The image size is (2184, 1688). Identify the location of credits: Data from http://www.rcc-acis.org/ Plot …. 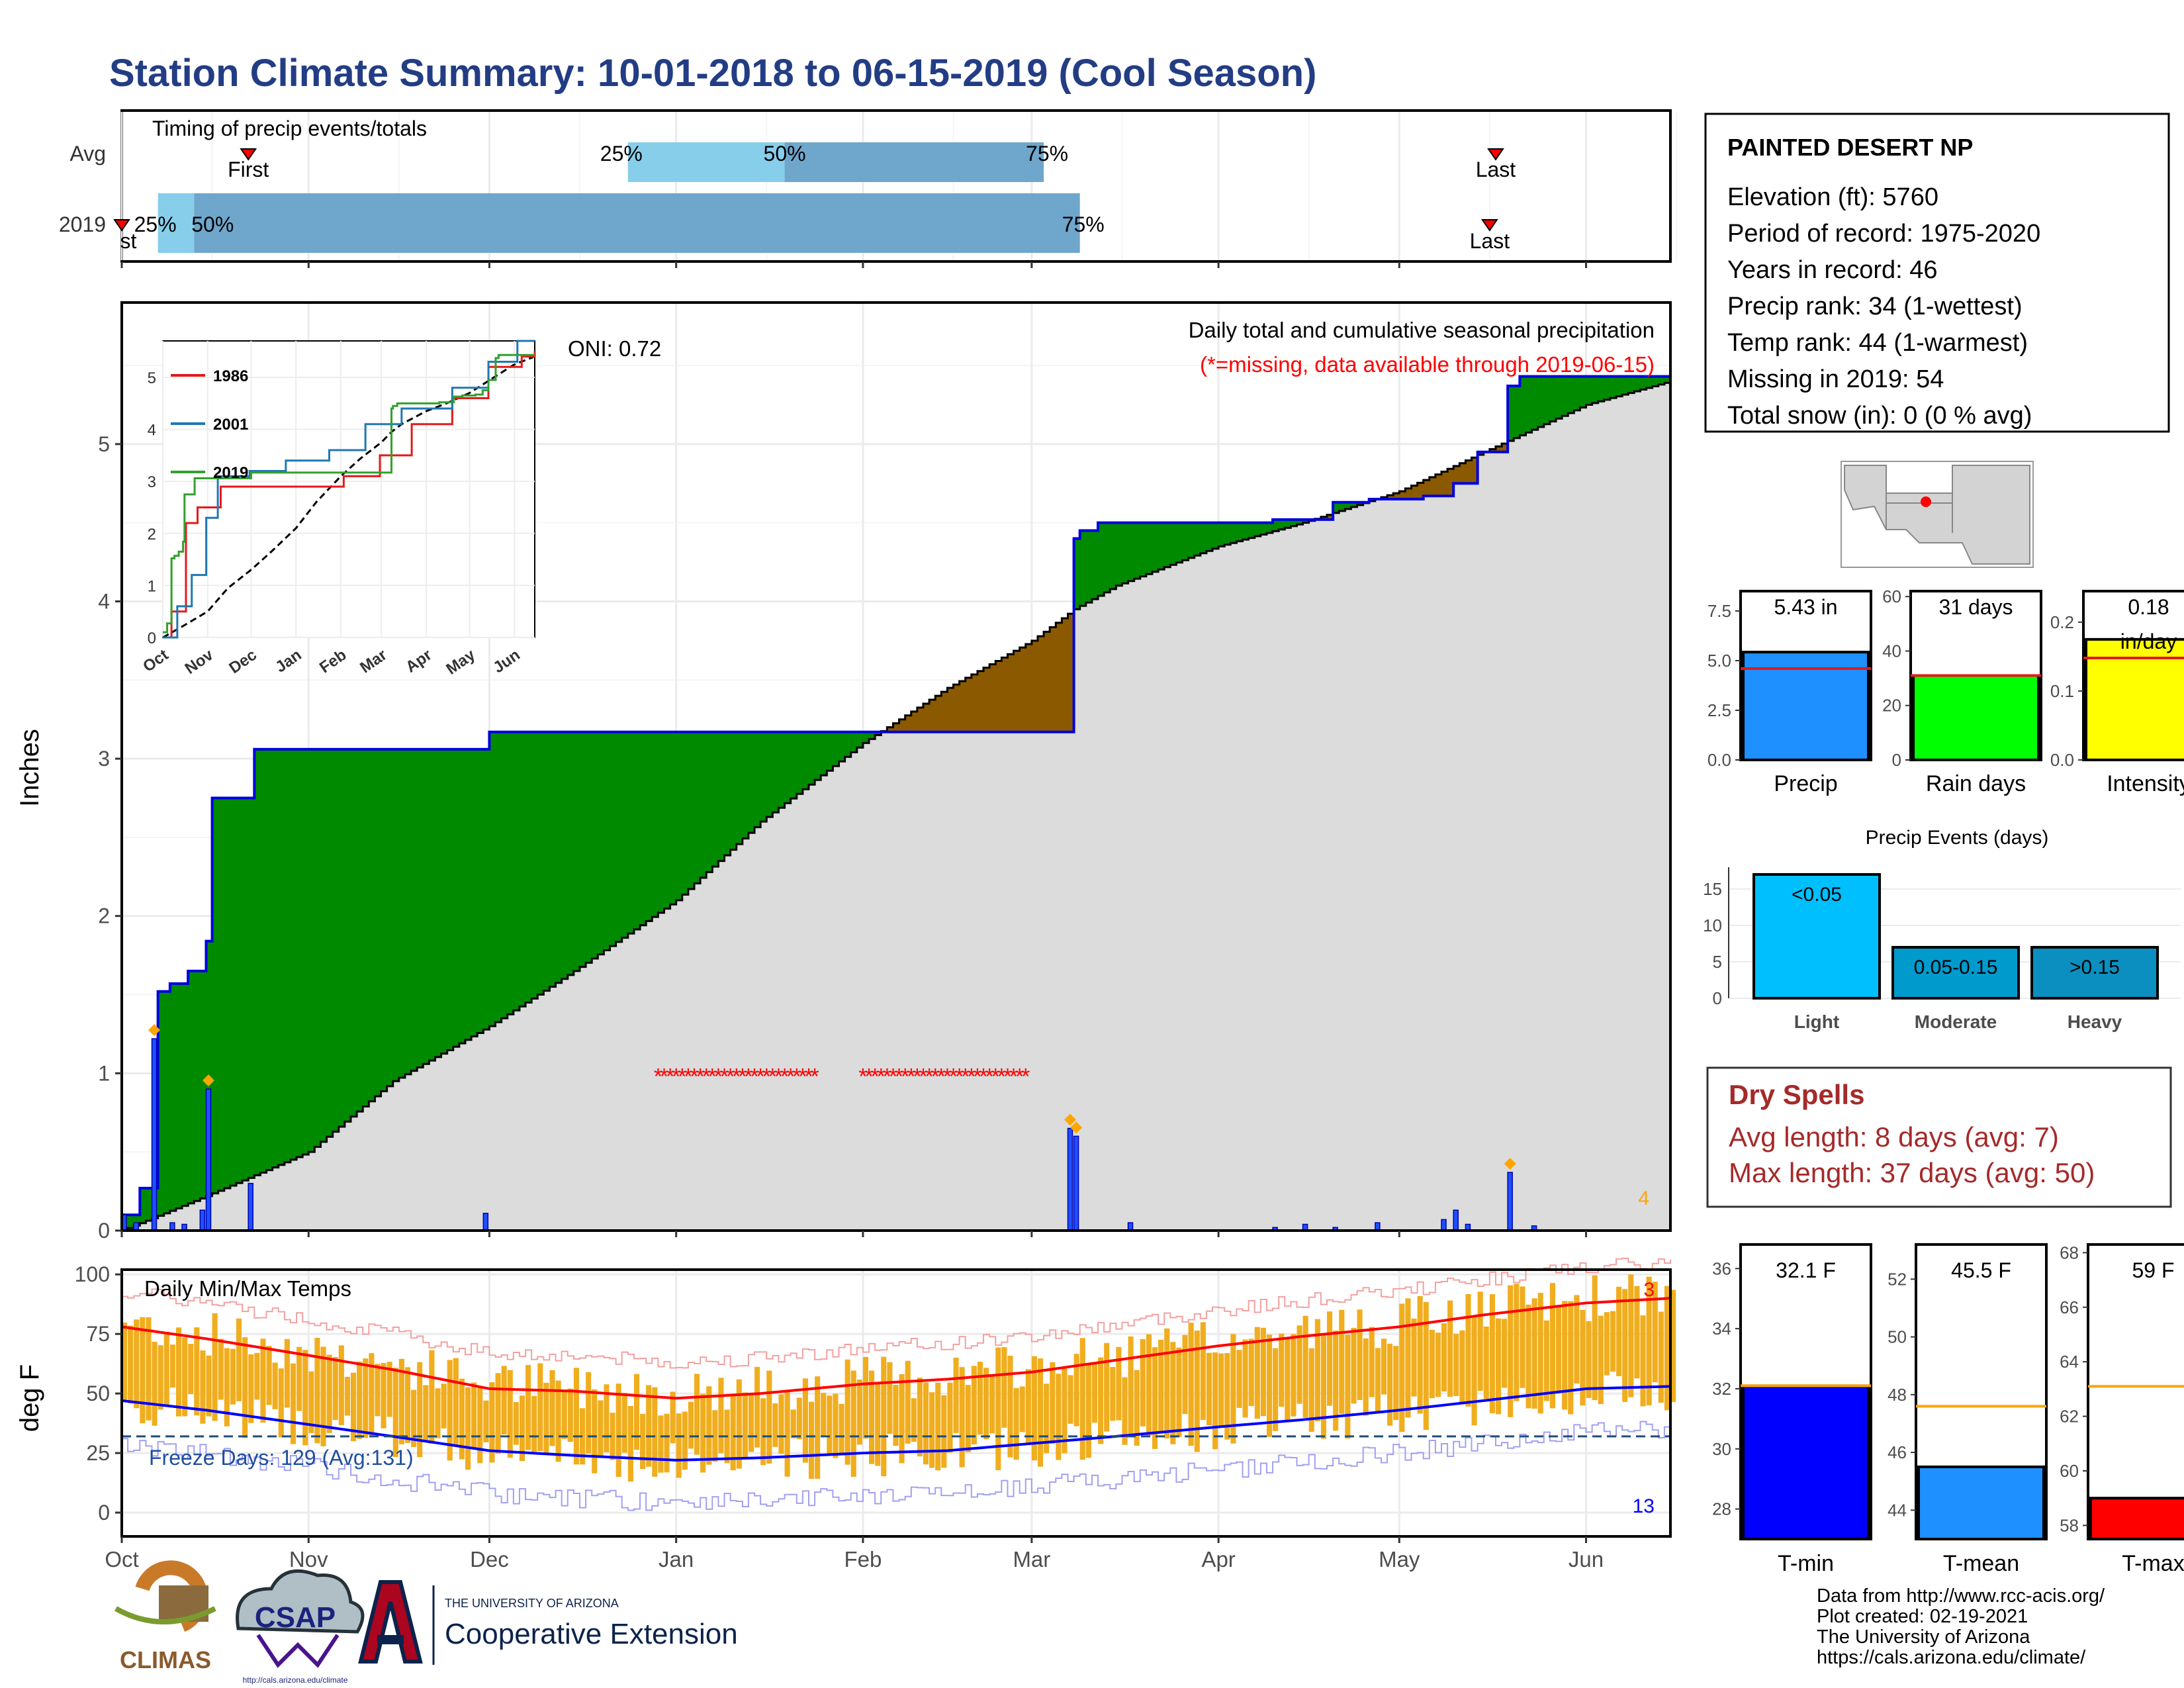
(1961, 1626).